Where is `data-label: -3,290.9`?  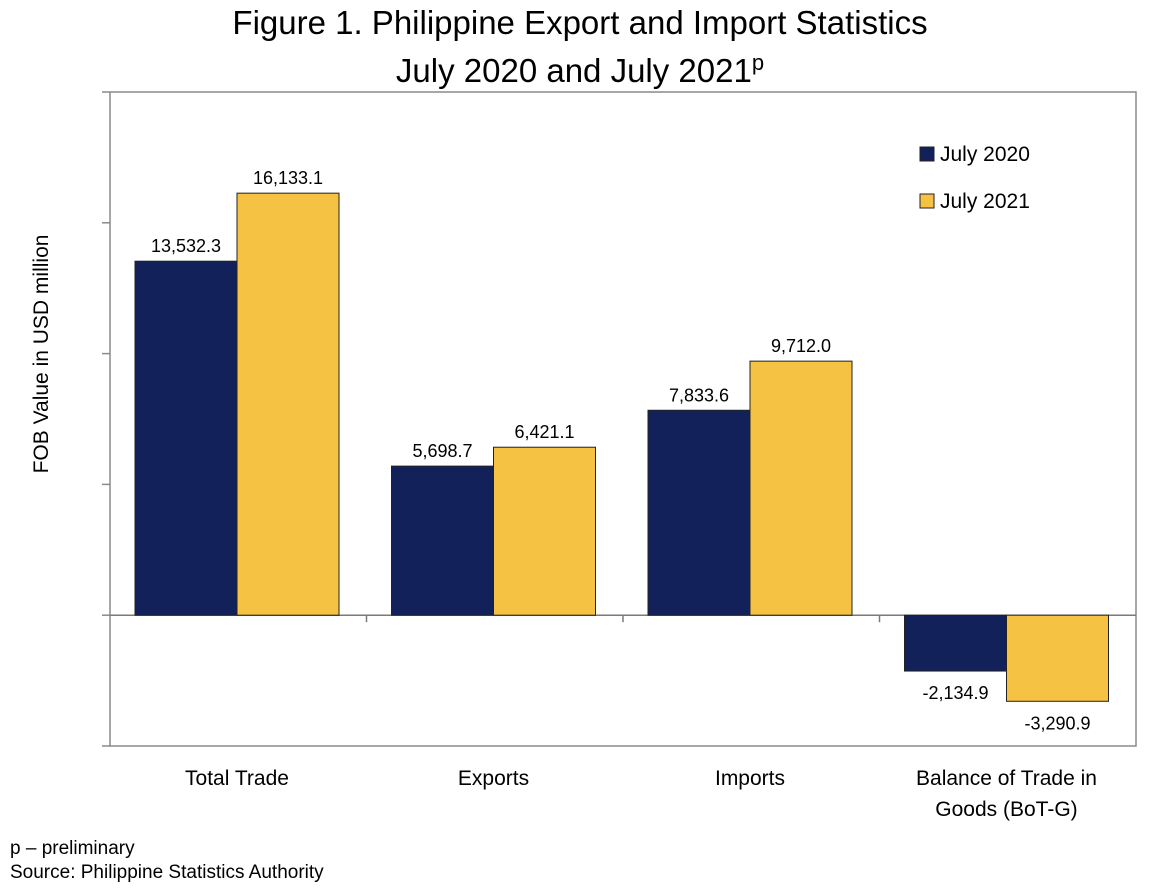
data-label: -3,290.9 is located at coordinates (1057, 723).